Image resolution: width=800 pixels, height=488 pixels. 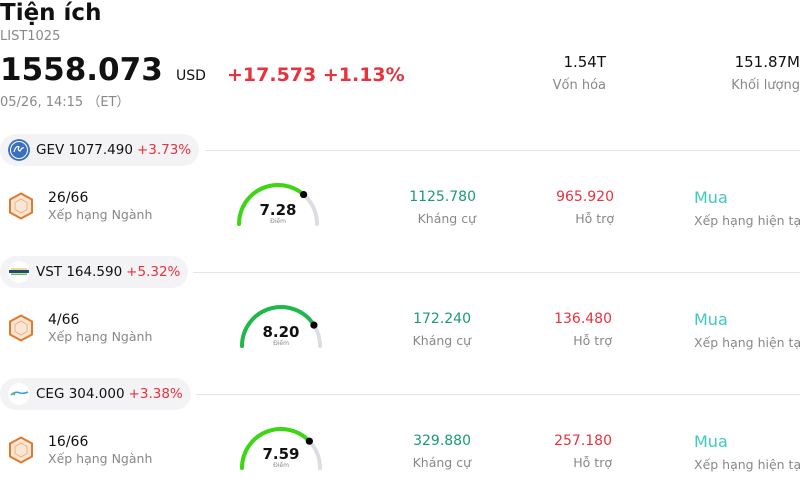 I want to click on stock-change: +3.38%, so click(x=155, y=394).